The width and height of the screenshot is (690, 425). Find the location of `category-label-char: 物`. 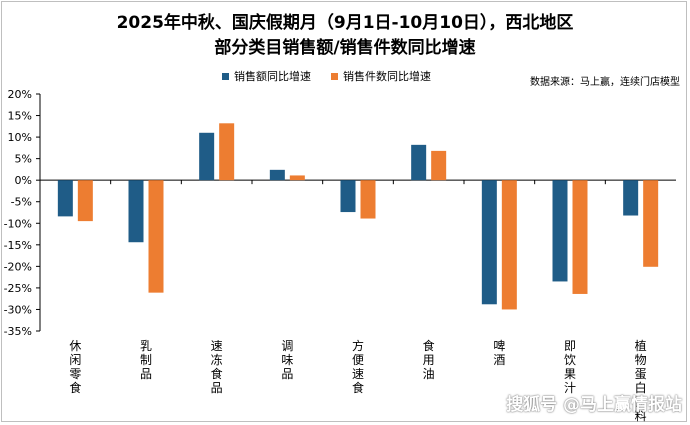

category-label-char: 物 is located at coordinates (641, 360).